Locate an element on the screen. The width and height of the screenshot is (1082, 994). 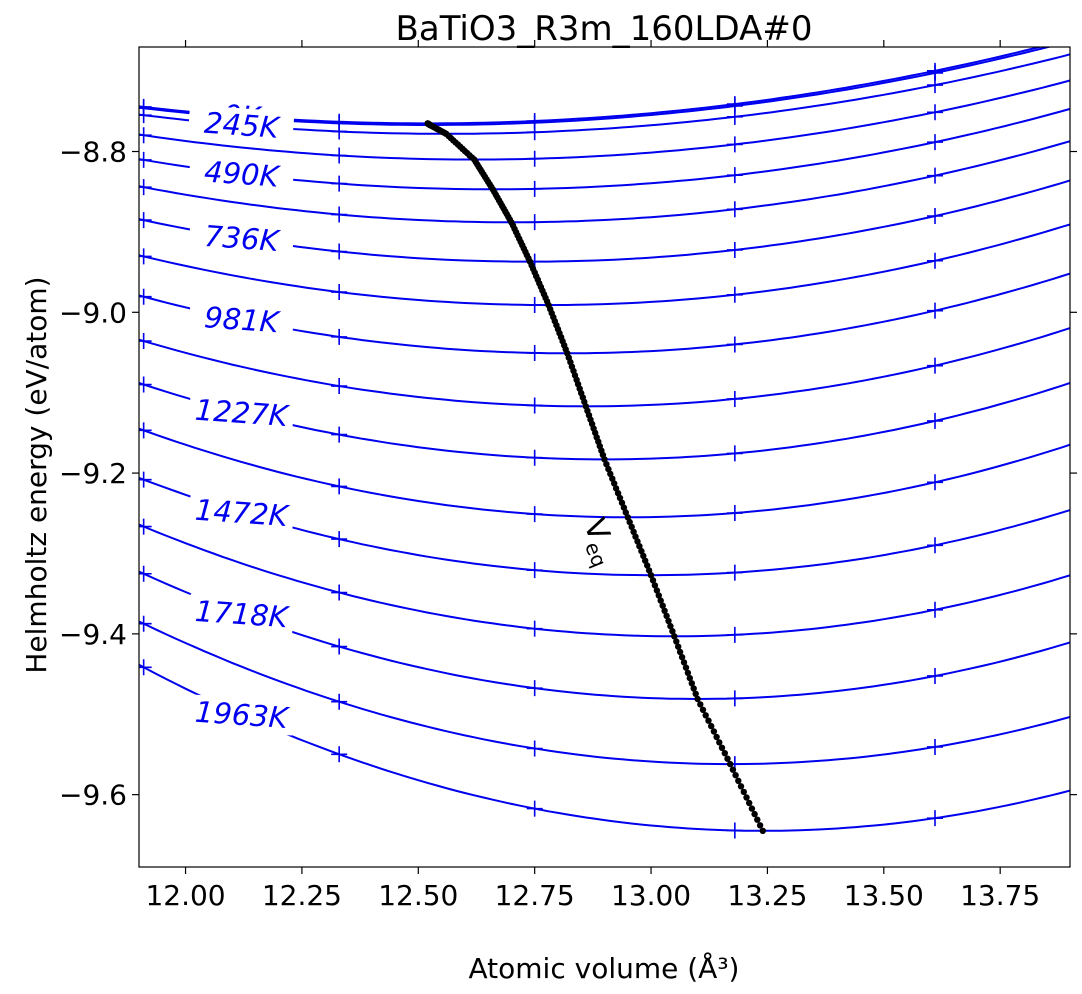
chart-title: BaTiO3_R3m_160LDA#0 is located at coordinates (604, 29).